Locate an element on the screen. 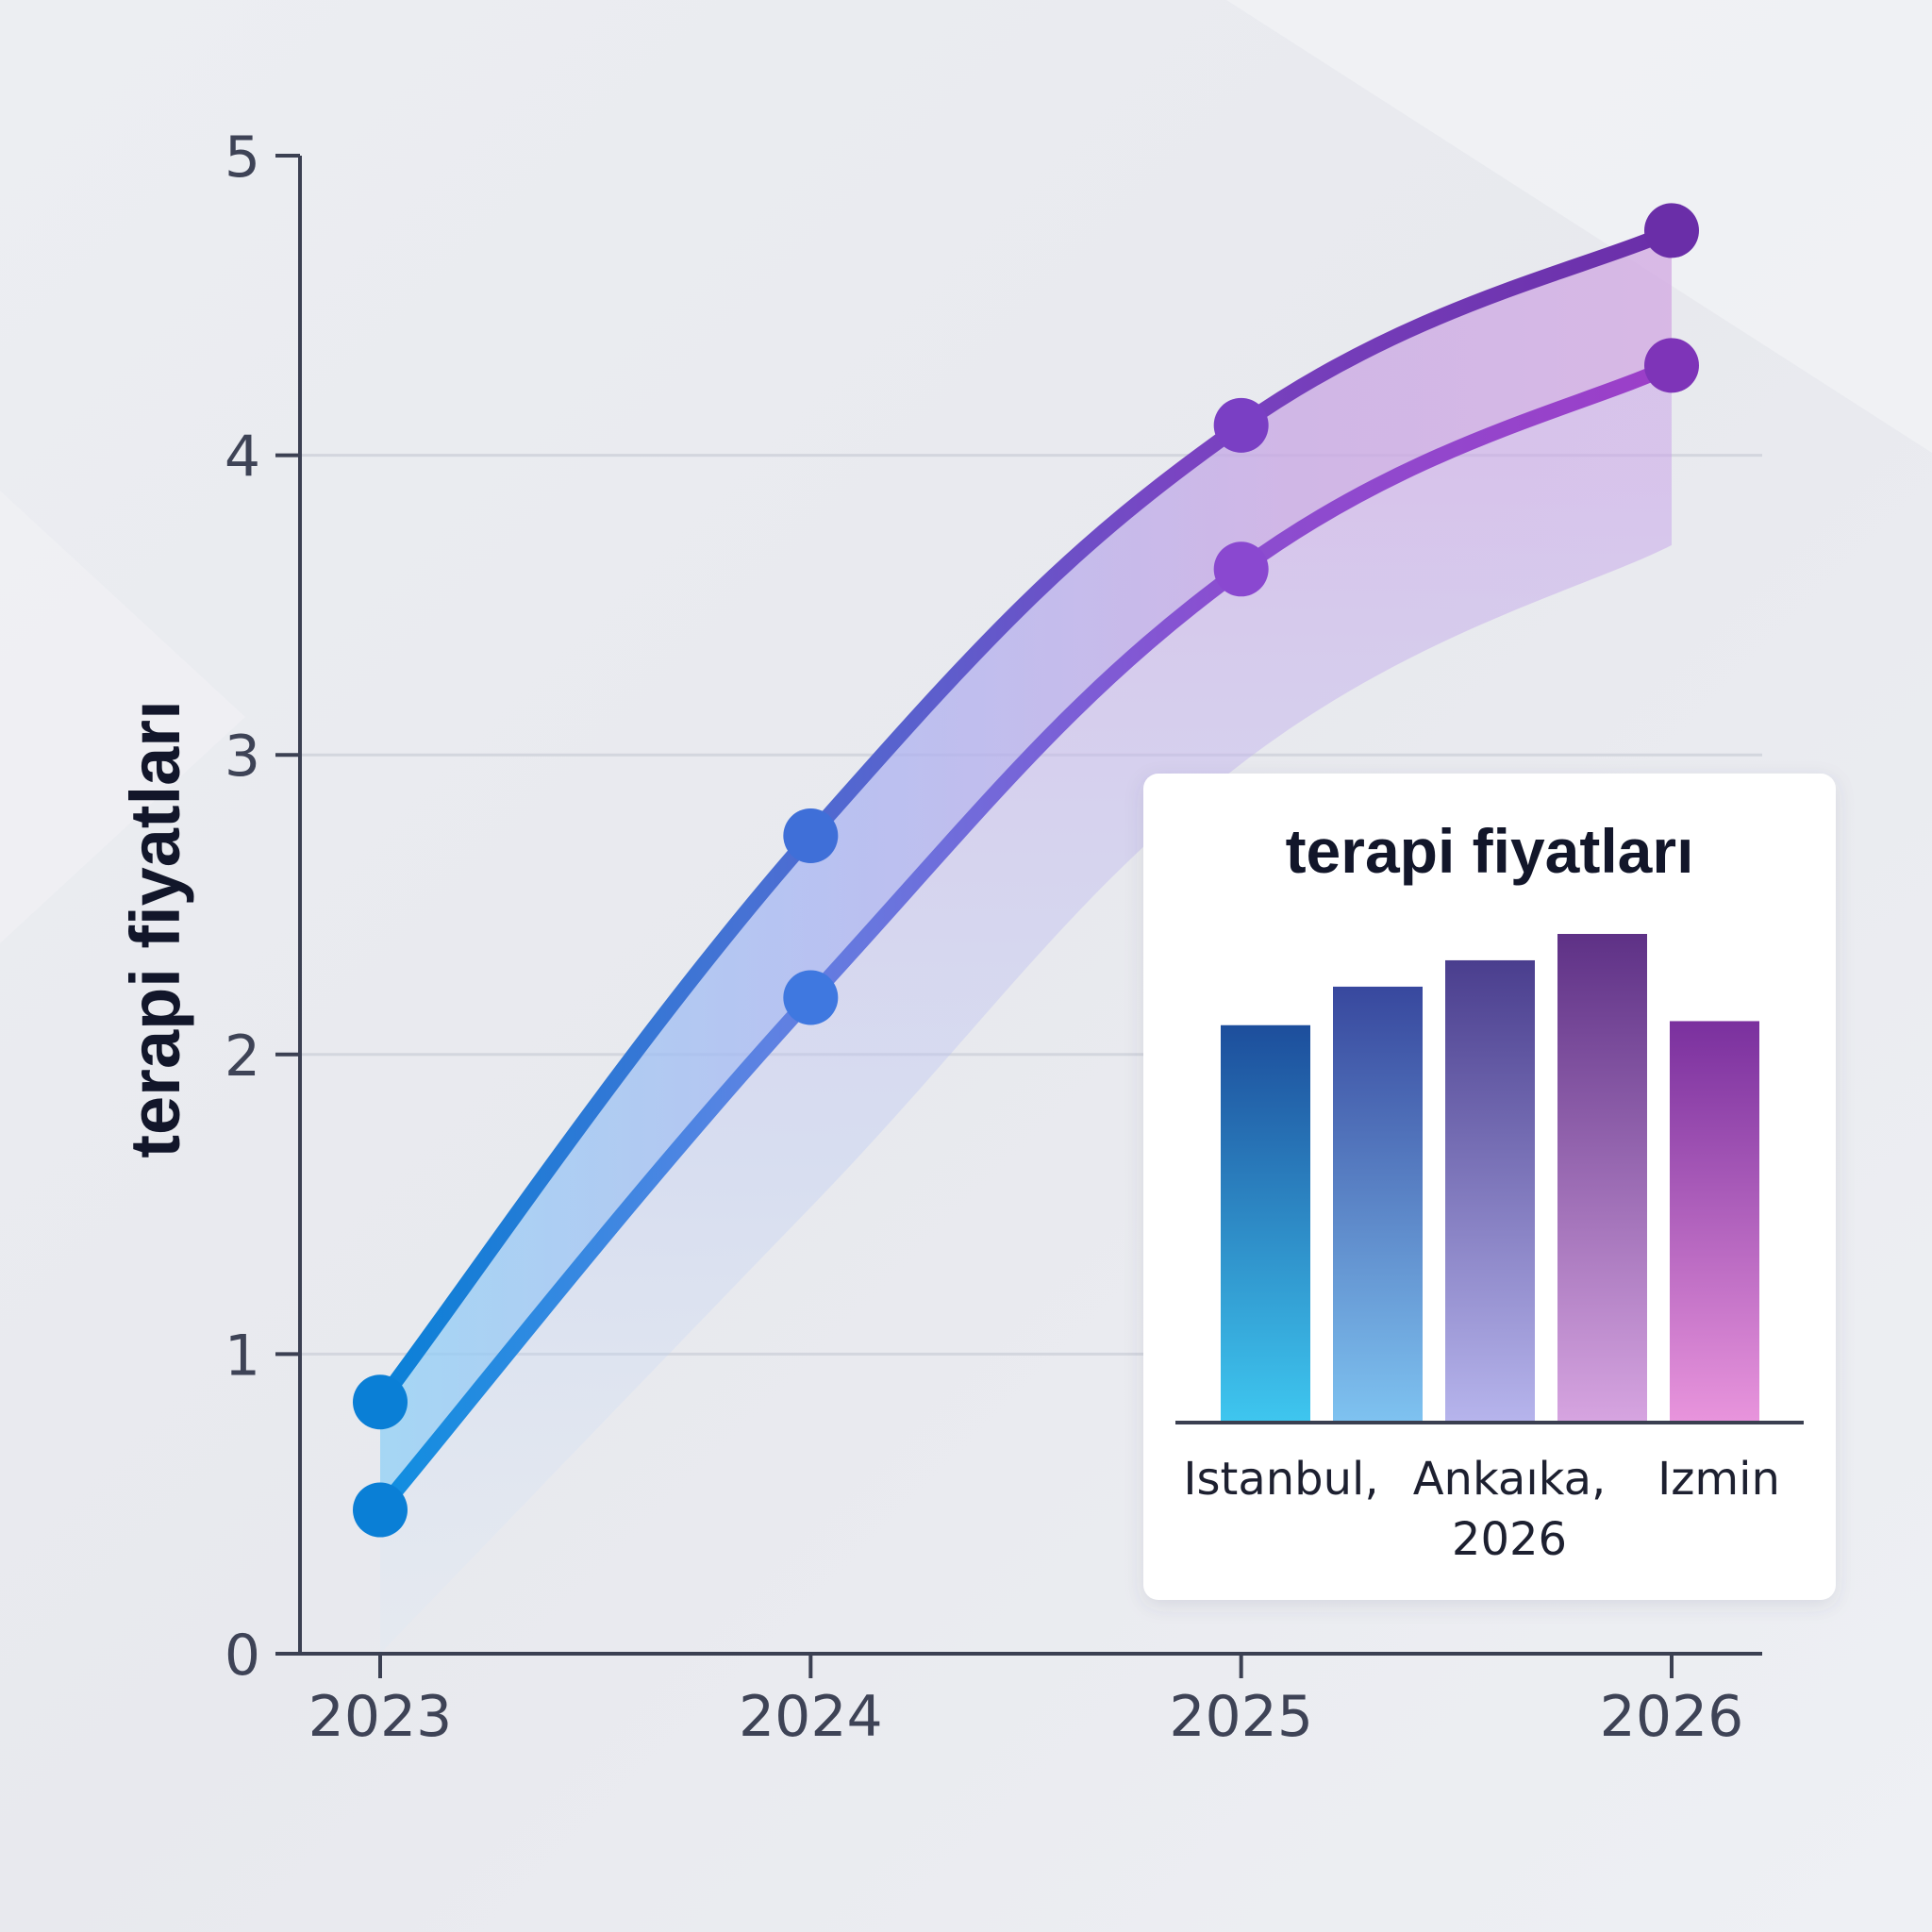 Image resolution: width=1932 pixels, height=1932 pixels. inset-category-label: Izmin is located at coordinates (1719, 1479).